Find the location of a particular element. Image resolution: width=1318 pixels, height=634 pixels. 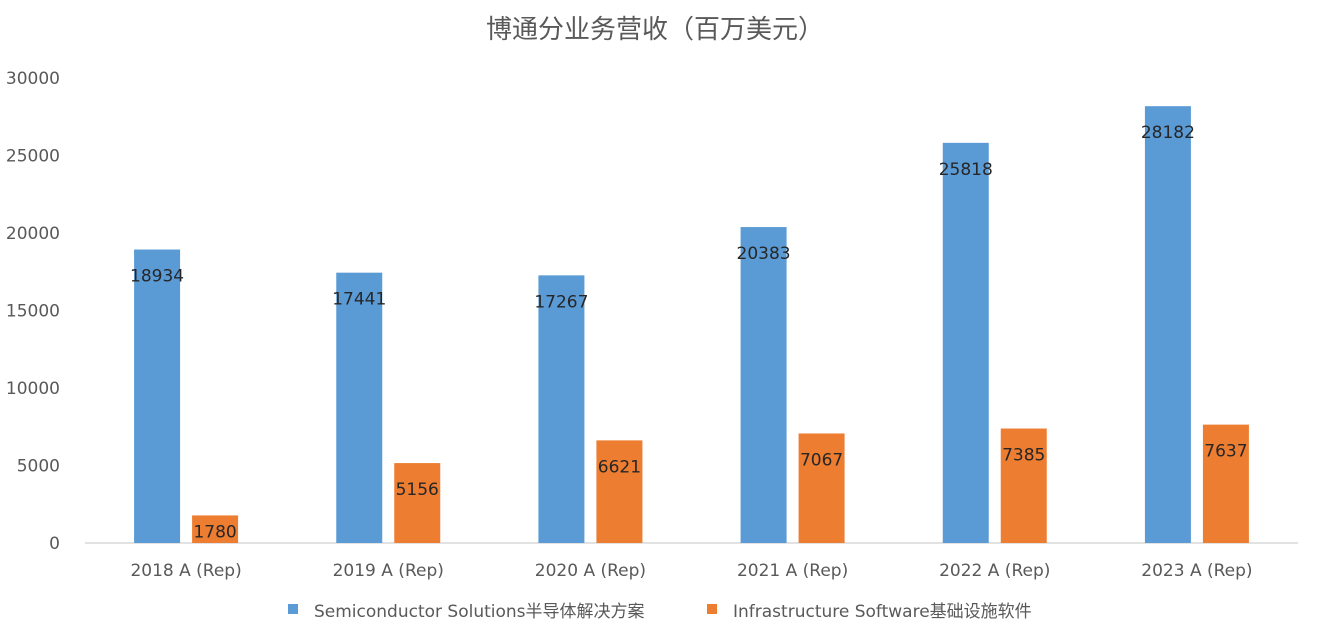

data-label: 28182 is located at coordinates (1168, 133).